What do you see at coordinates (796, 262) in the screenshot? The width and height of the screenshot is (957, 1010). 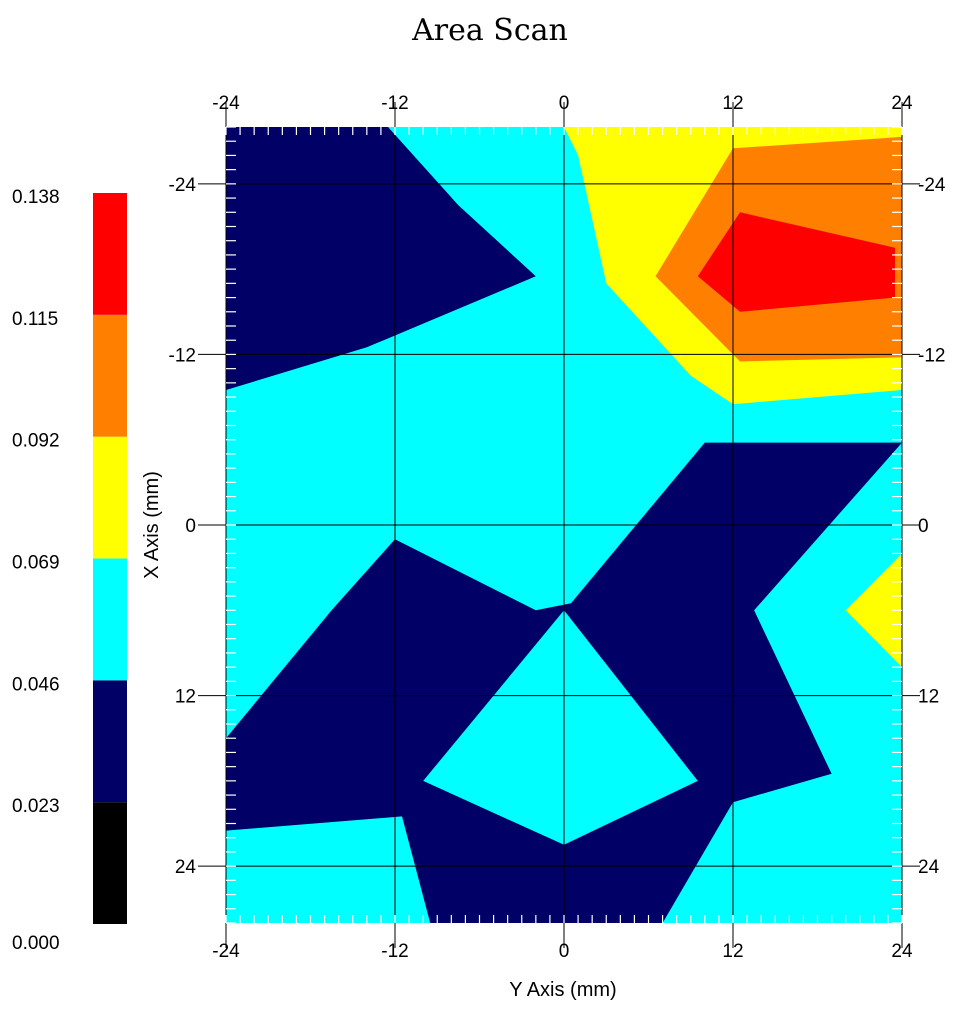 I see `contour-region-top-right-peak` at bounding box center [796, 262].